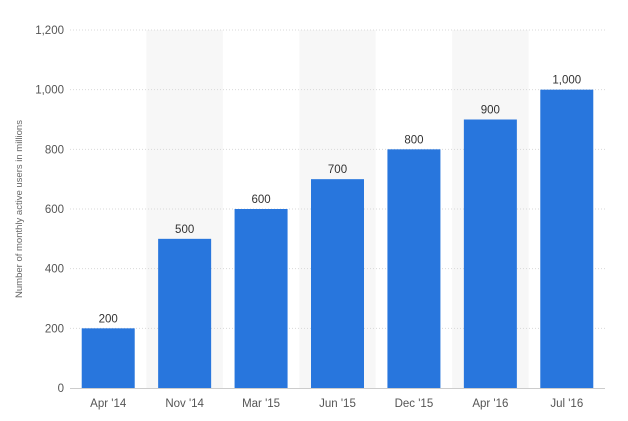  Describe the element at coordinates (61, 389) in the screenshot. I see `y-tick-label: 0` at that location.